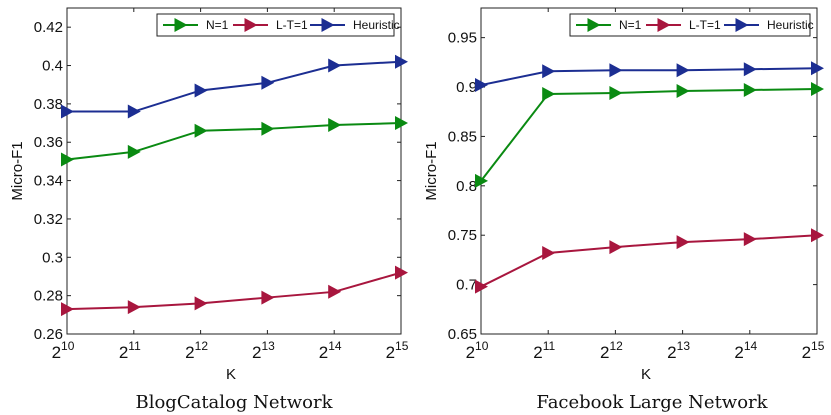  Describe the element at coordinates (48, 181) in the screenshot. I see `y-tick-label: 0.34` at that location.